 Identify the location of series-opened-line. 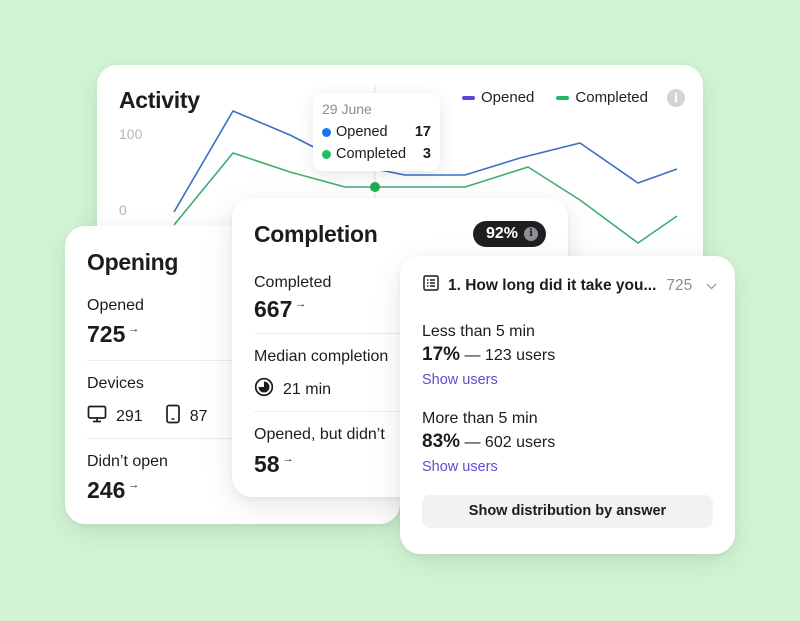
(425, 161).